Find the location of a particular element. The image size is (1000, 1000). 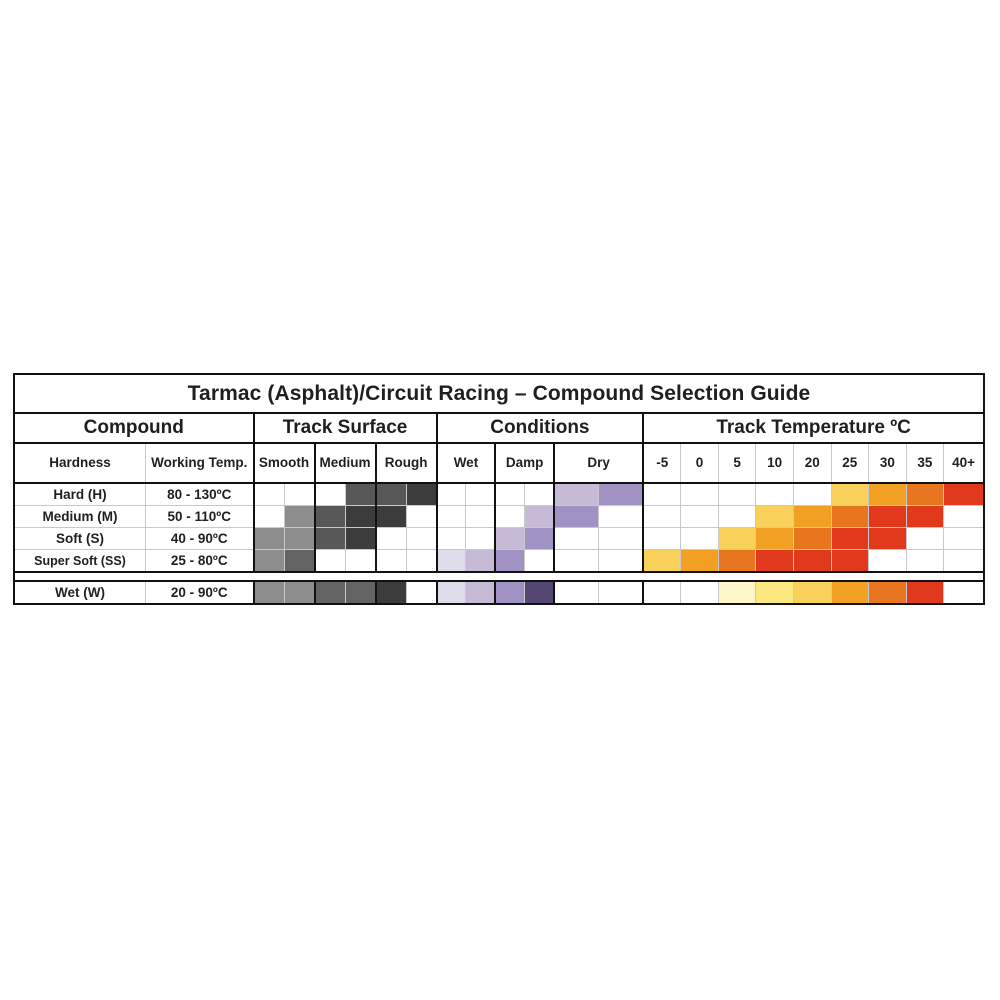

table-row: Medium (M) 50 - 110ºC is located at coordinates (499, 516).